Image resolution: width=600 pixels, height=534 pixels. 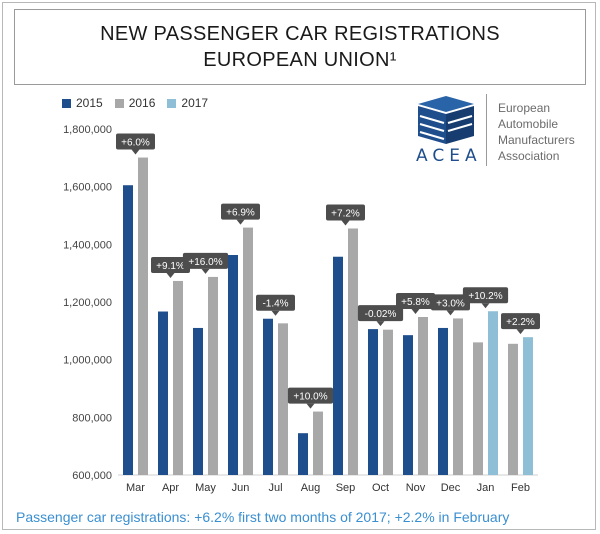 What do you see at coordinates (135, 488) in the screenshot?
I see `x-tick-label: Mar` at bounding box center [135, 488].